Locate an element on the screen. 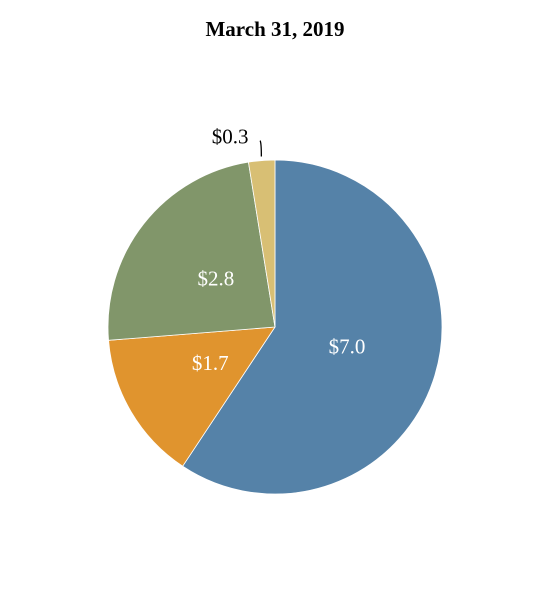  chart-title: March 31, 2019 is located at coordinates (275, 29).